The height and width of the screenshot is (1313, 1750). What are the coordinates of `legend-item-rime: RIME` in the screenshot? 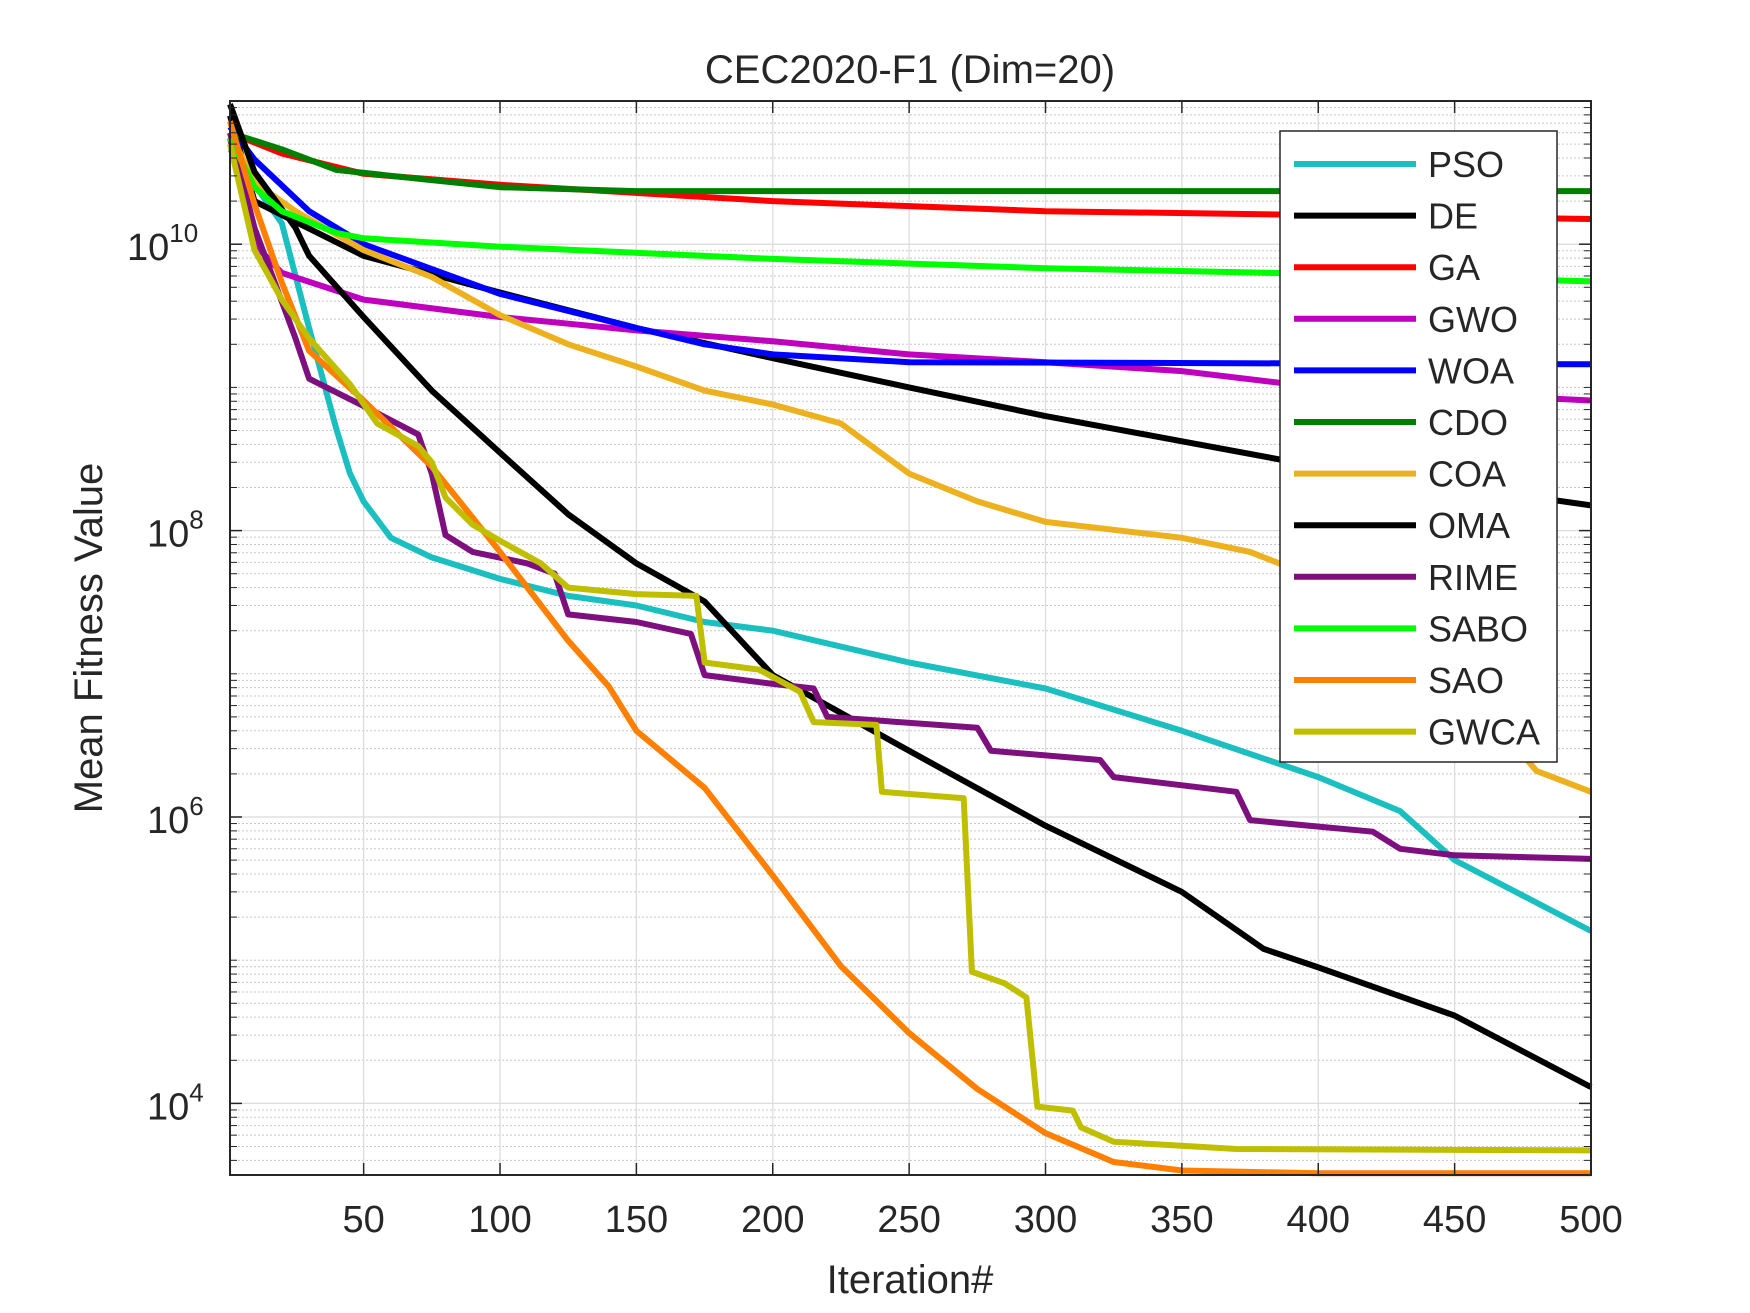 It's located at (1406, 577).